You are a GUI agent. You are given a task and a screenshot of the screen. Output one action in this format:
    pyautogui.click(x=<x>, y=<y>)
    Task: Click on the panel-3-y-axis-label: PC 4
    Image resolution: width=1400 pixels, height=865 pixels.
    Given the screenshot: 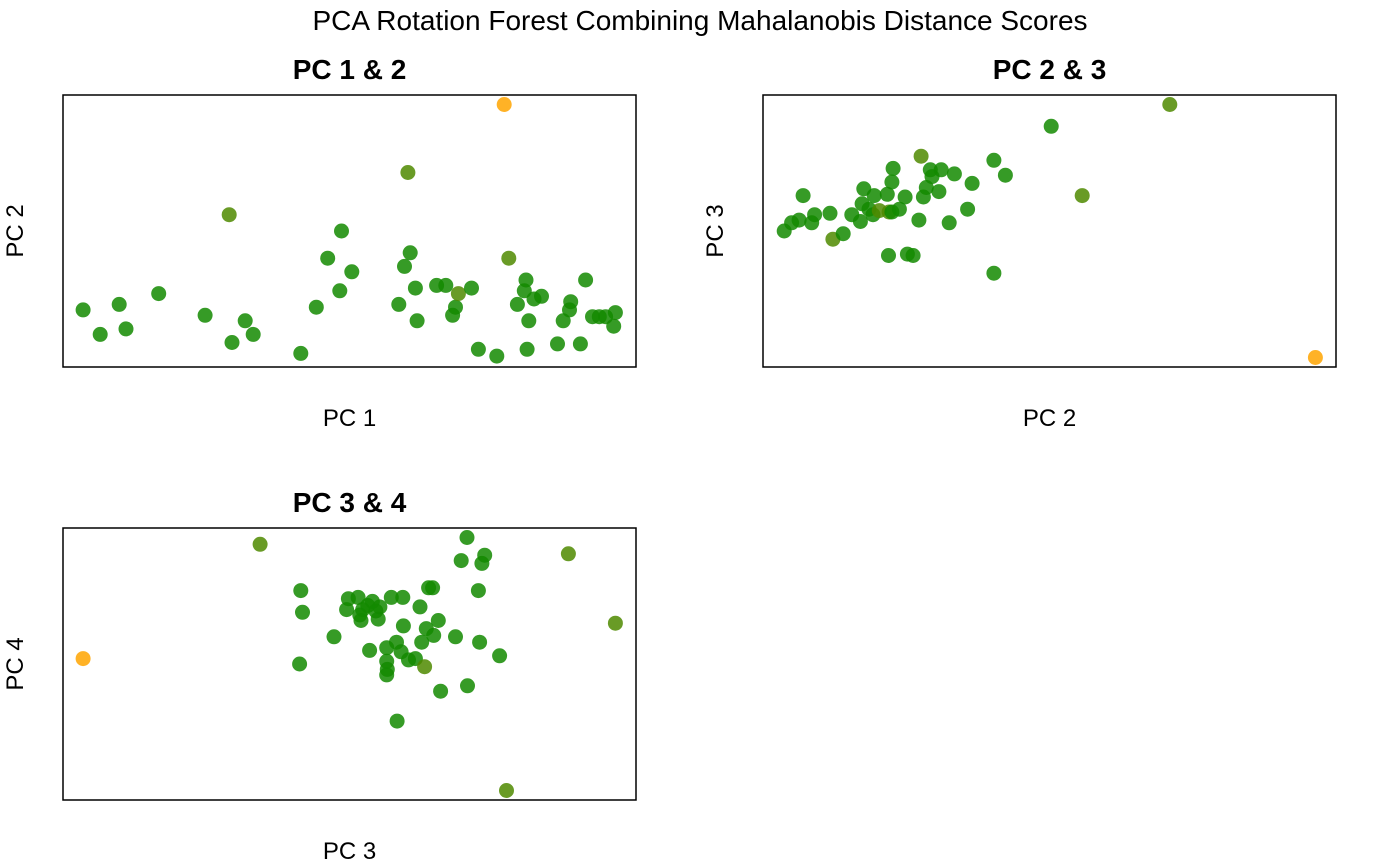 What is the action you would take?
    pyautogui.click(x=15, y=663)
    